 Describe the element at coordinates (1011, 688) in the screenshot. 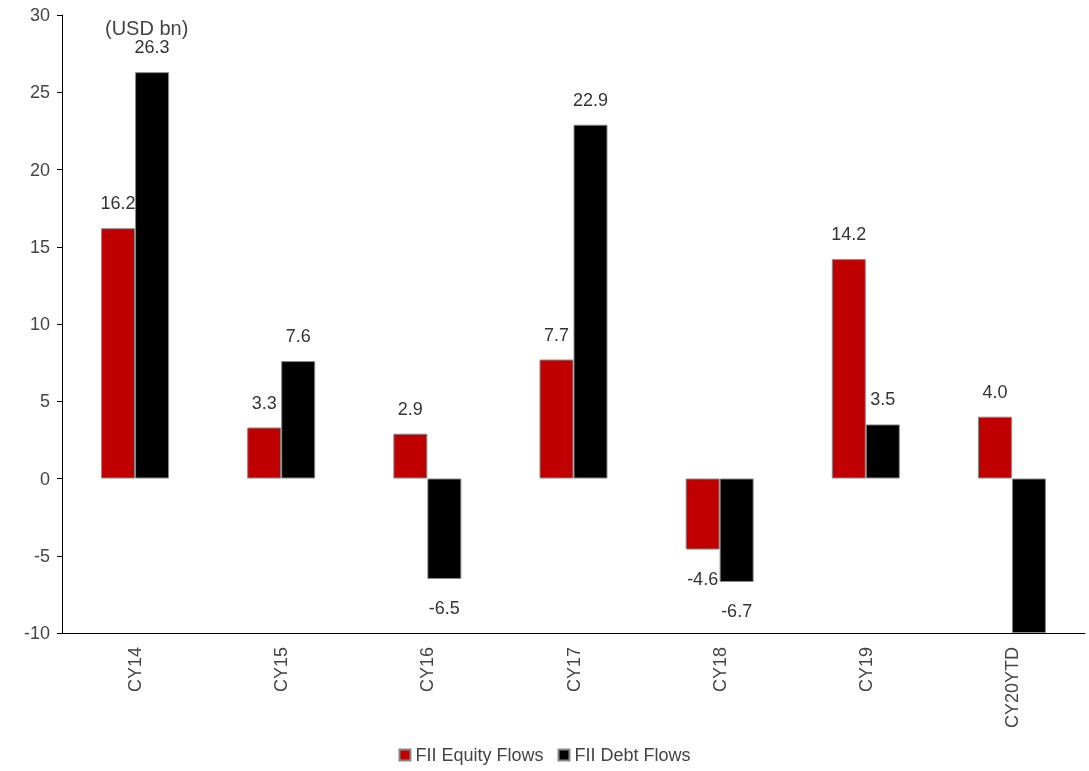

I see `x-tick-label: CY20YTD` at that location.